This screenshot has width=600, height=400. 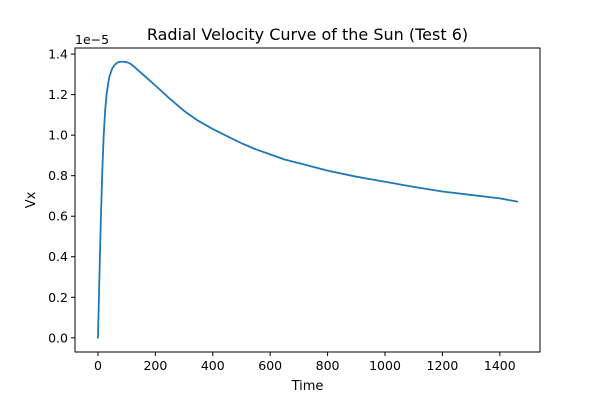 What do you see at coordinates (328, 365) in the screenshot?
I see `x-tick-label: 800` at bounding box center [328, 365].